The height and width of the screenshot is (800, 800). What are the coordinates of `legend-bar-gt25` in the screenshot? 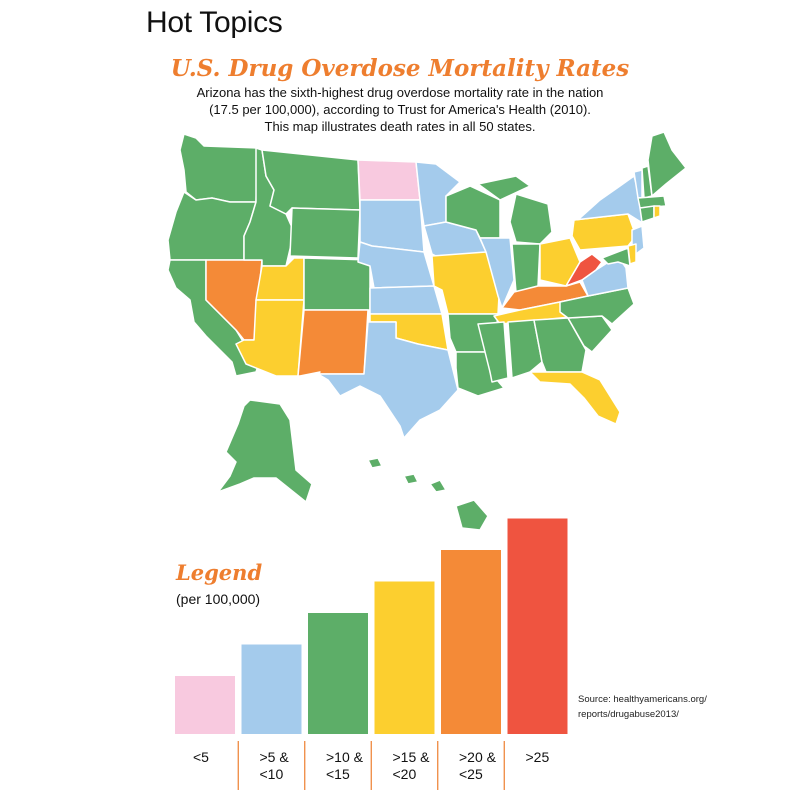 It's located at (537, 626).